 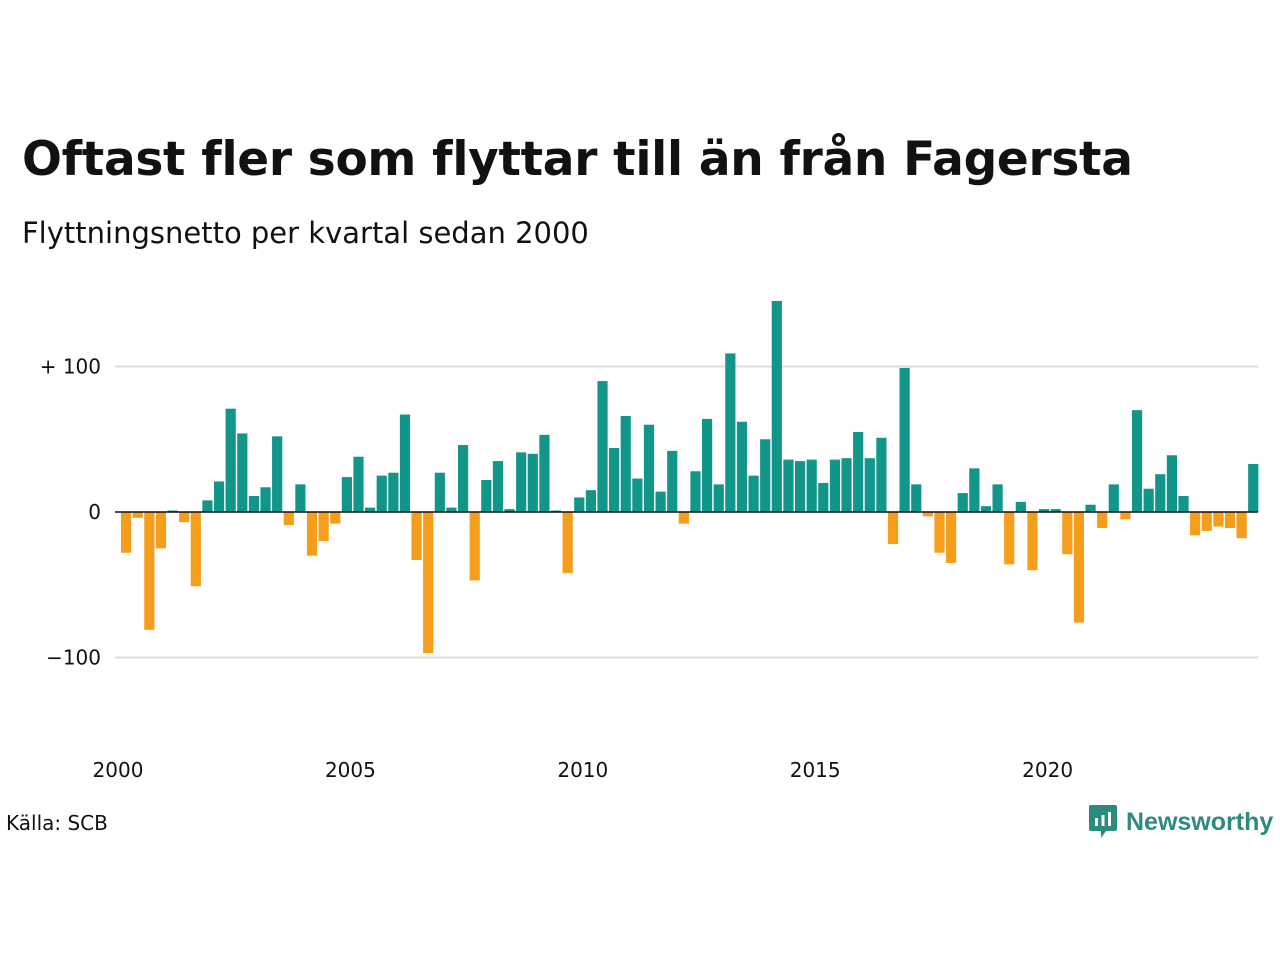 What do you see at coordinates (73, 658) in the screenshot?
I see `y-tick-label: −100` at bounding box center [73, 658].